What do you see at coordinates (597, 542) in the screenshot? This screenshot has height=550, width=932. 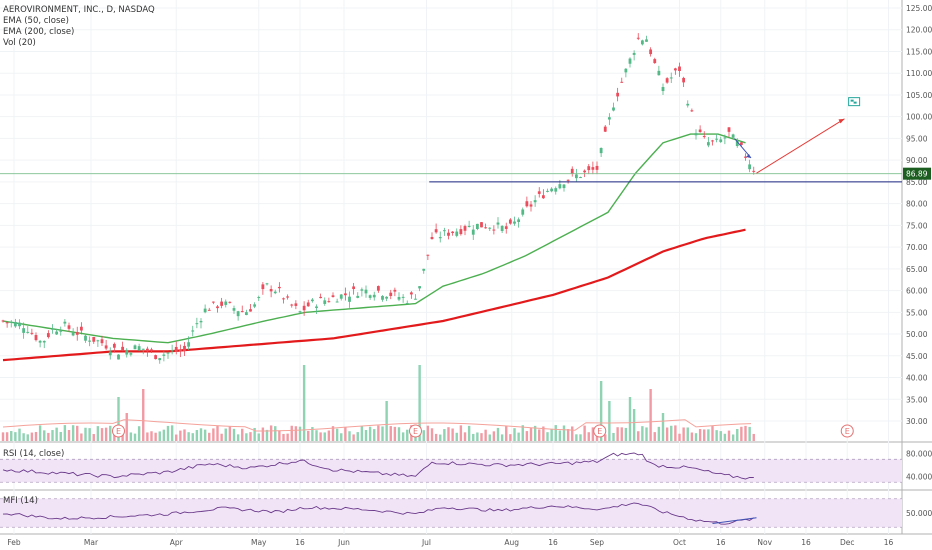 I see `time-tick-label: Sep` at bounding box center [597, 542].